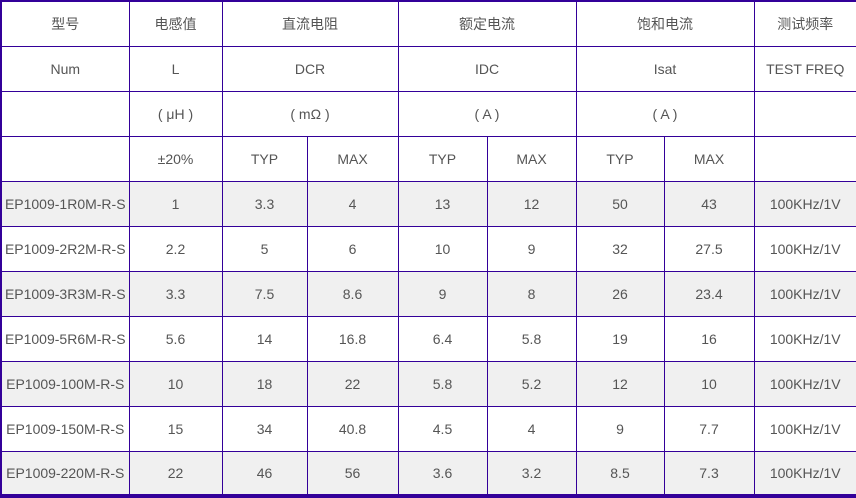  What do you see at coordinates (531, 158) in the screenshot?
I see `sub-idc-max: MAX` at bounding box center [531, 158].